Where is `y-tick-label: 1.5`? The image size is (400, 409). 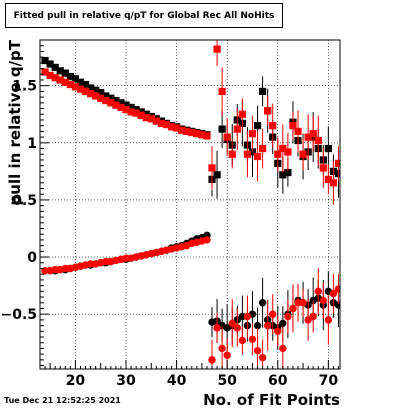 y-tick-label: 1.5 is located at coordinates (24, 87).